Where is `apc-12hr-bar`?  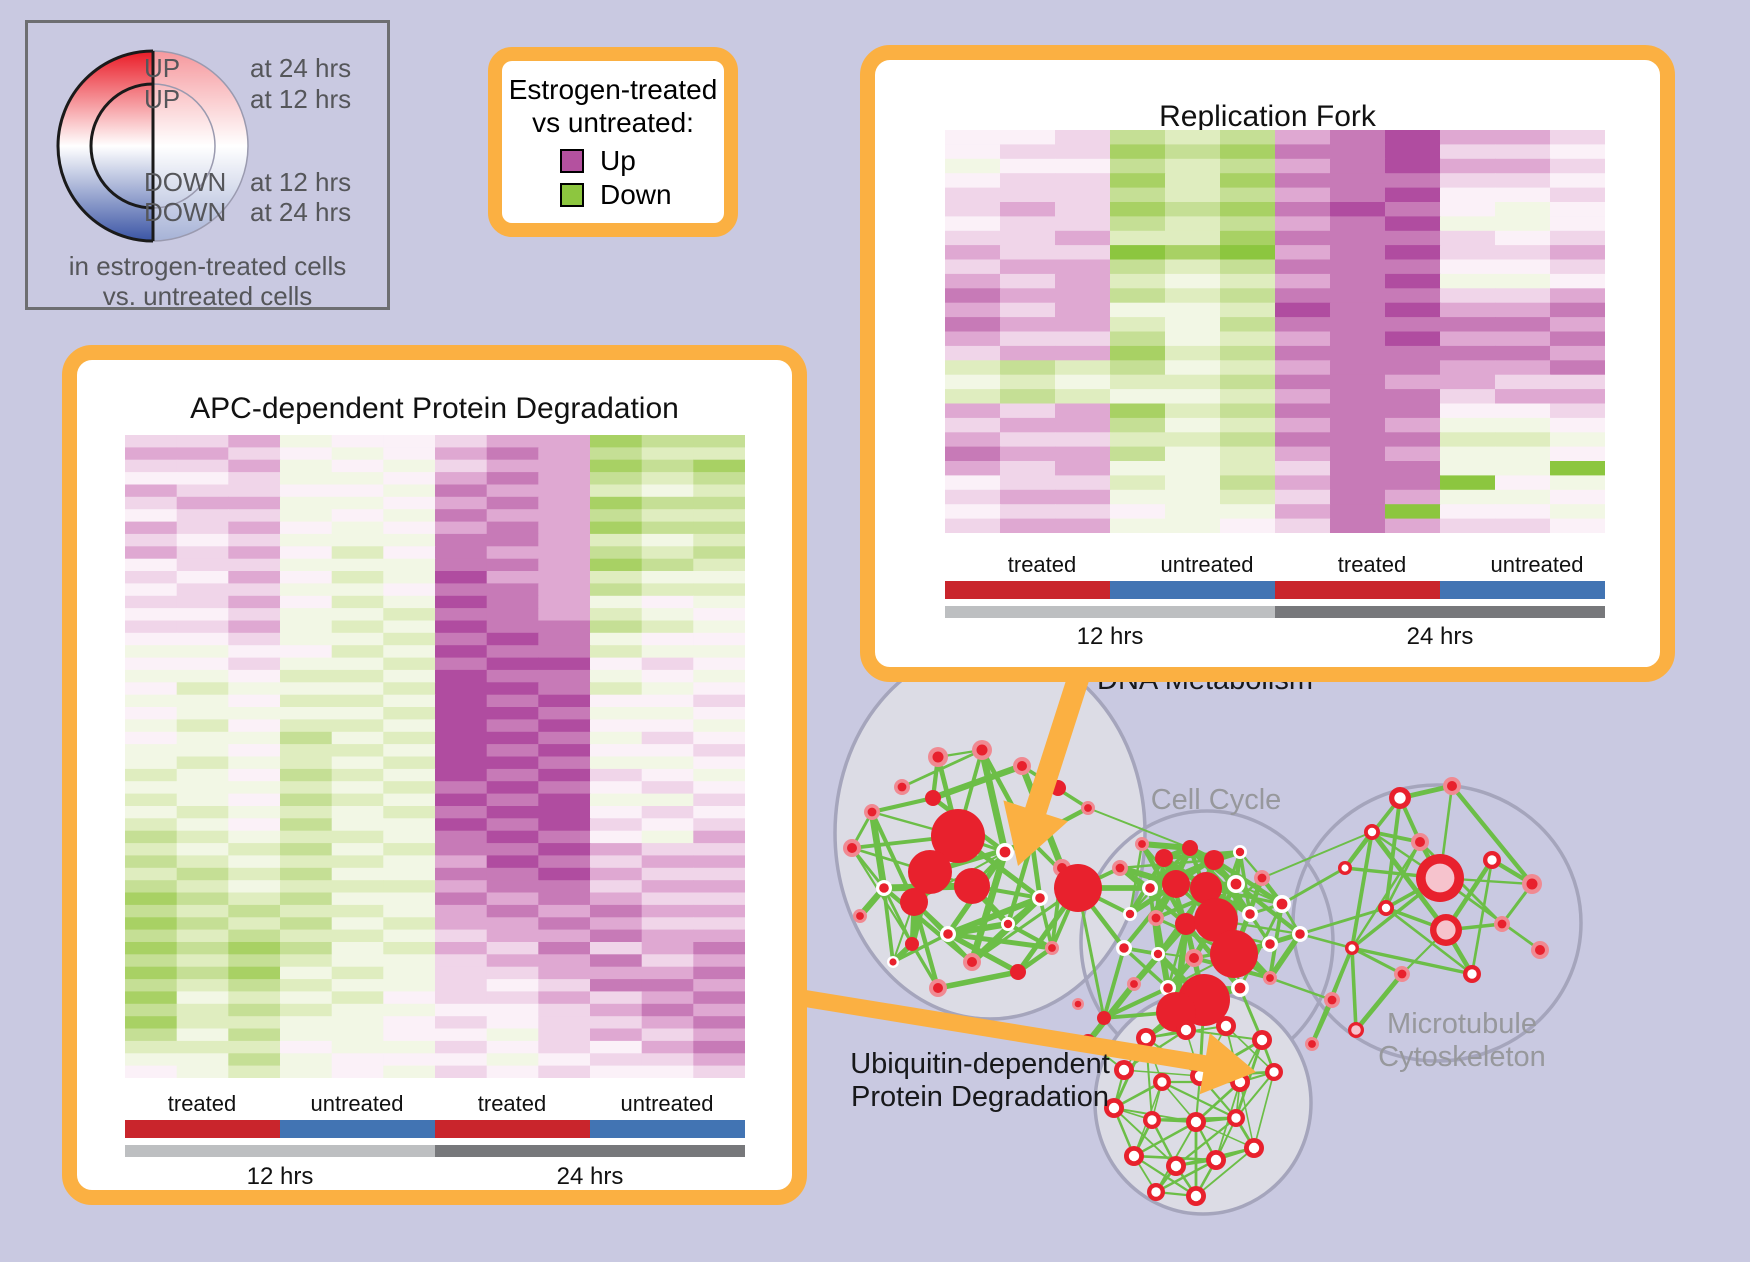 apc-12hr-bar is located at coordinates (280, 1151).